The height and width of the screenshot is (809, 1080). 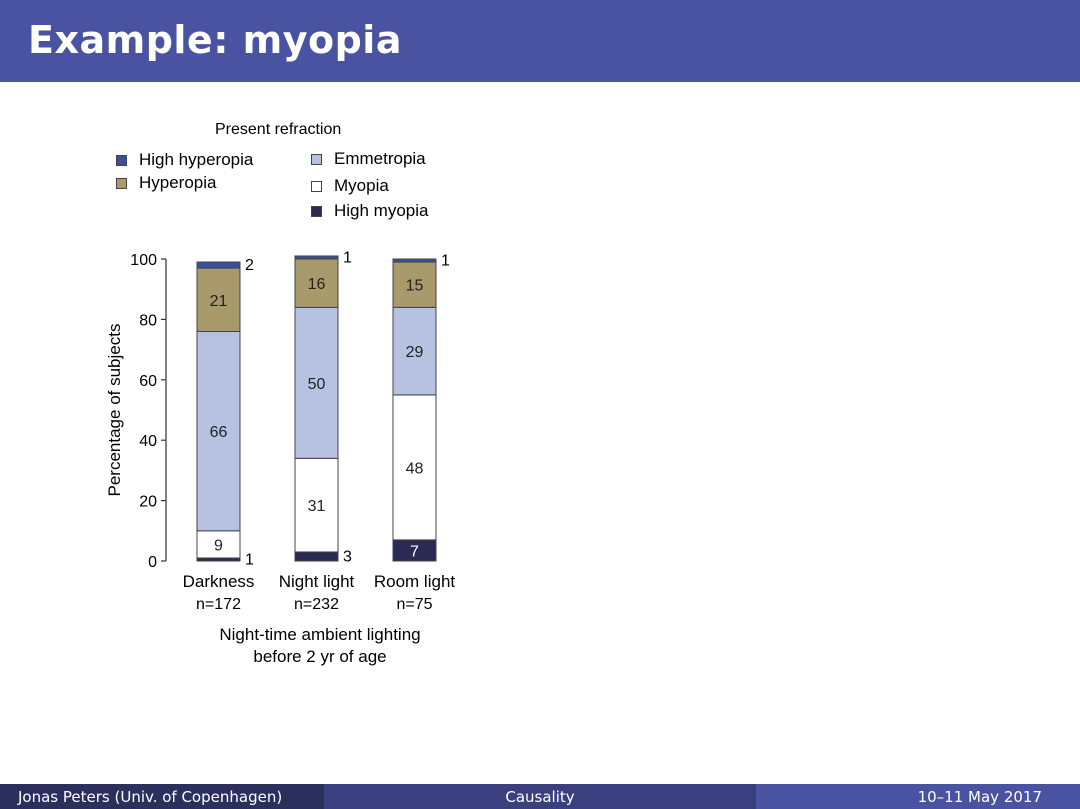 I want to click on data-label: 21, so click(x=219, y=301).